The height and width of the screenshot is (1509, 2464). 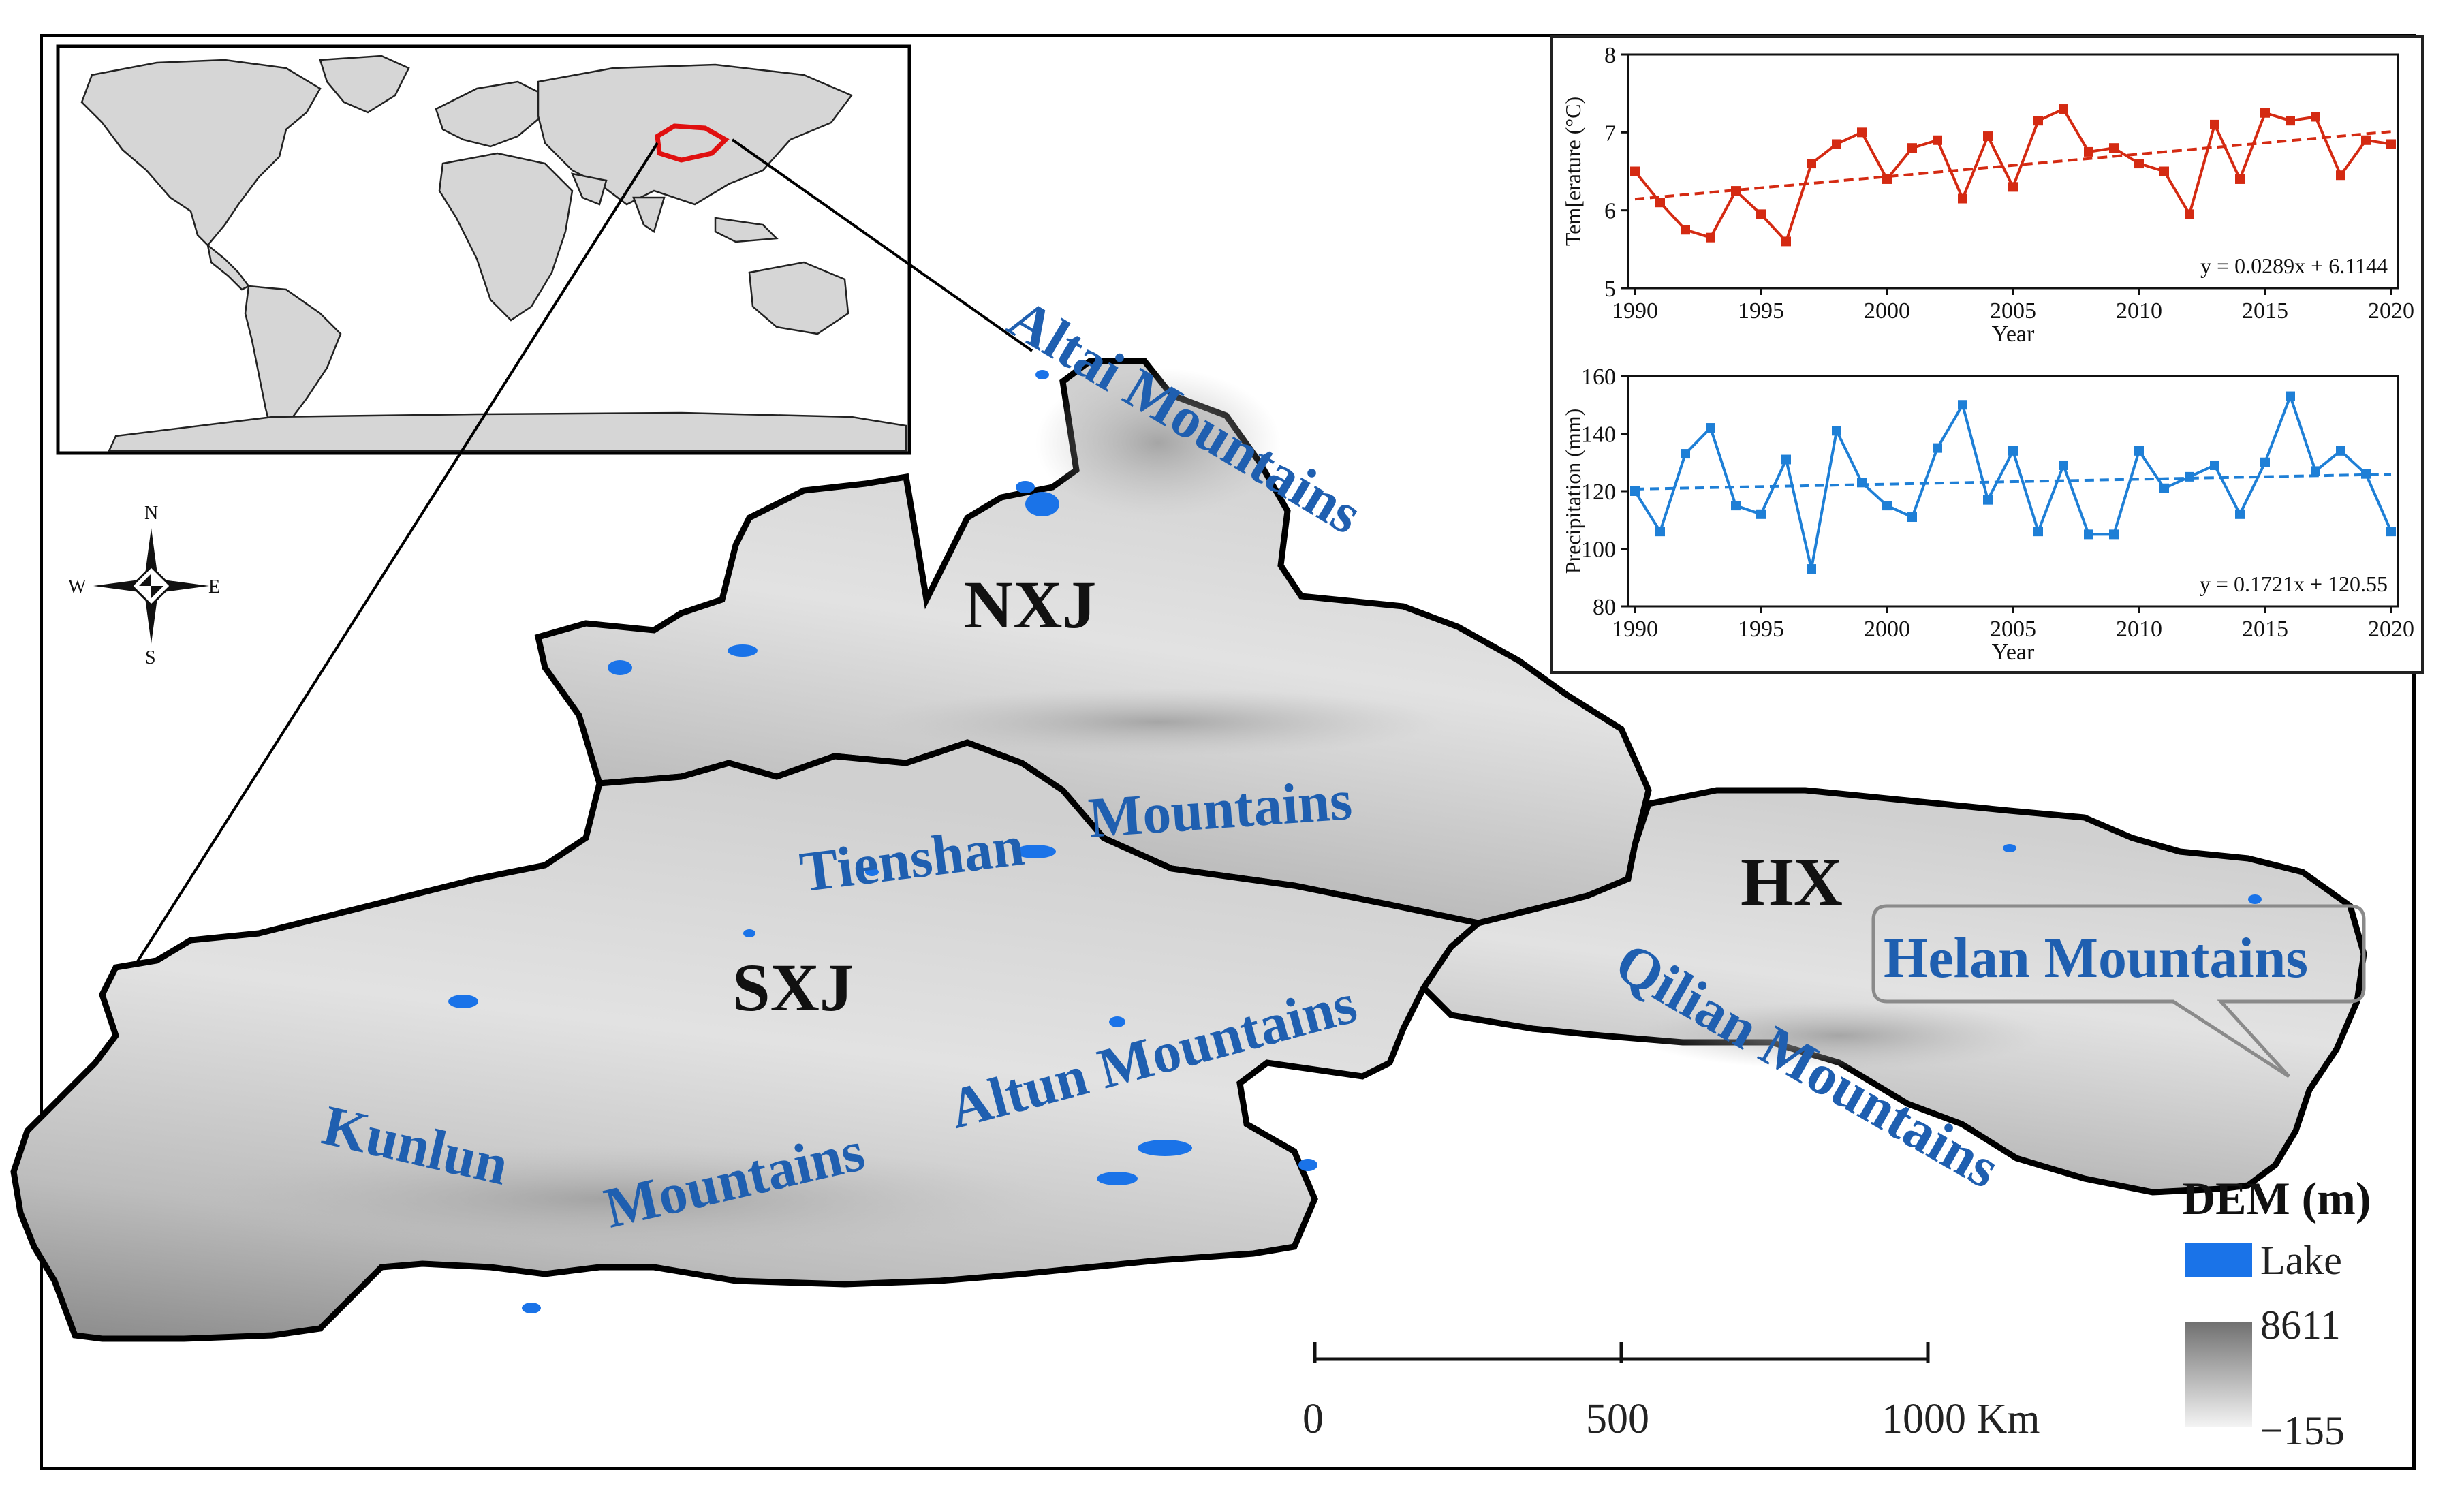 What do you see at coordinates (1610, 133) in the screenshot?
I see `y-tick-label: 7` at bounding box center [1610, 133].